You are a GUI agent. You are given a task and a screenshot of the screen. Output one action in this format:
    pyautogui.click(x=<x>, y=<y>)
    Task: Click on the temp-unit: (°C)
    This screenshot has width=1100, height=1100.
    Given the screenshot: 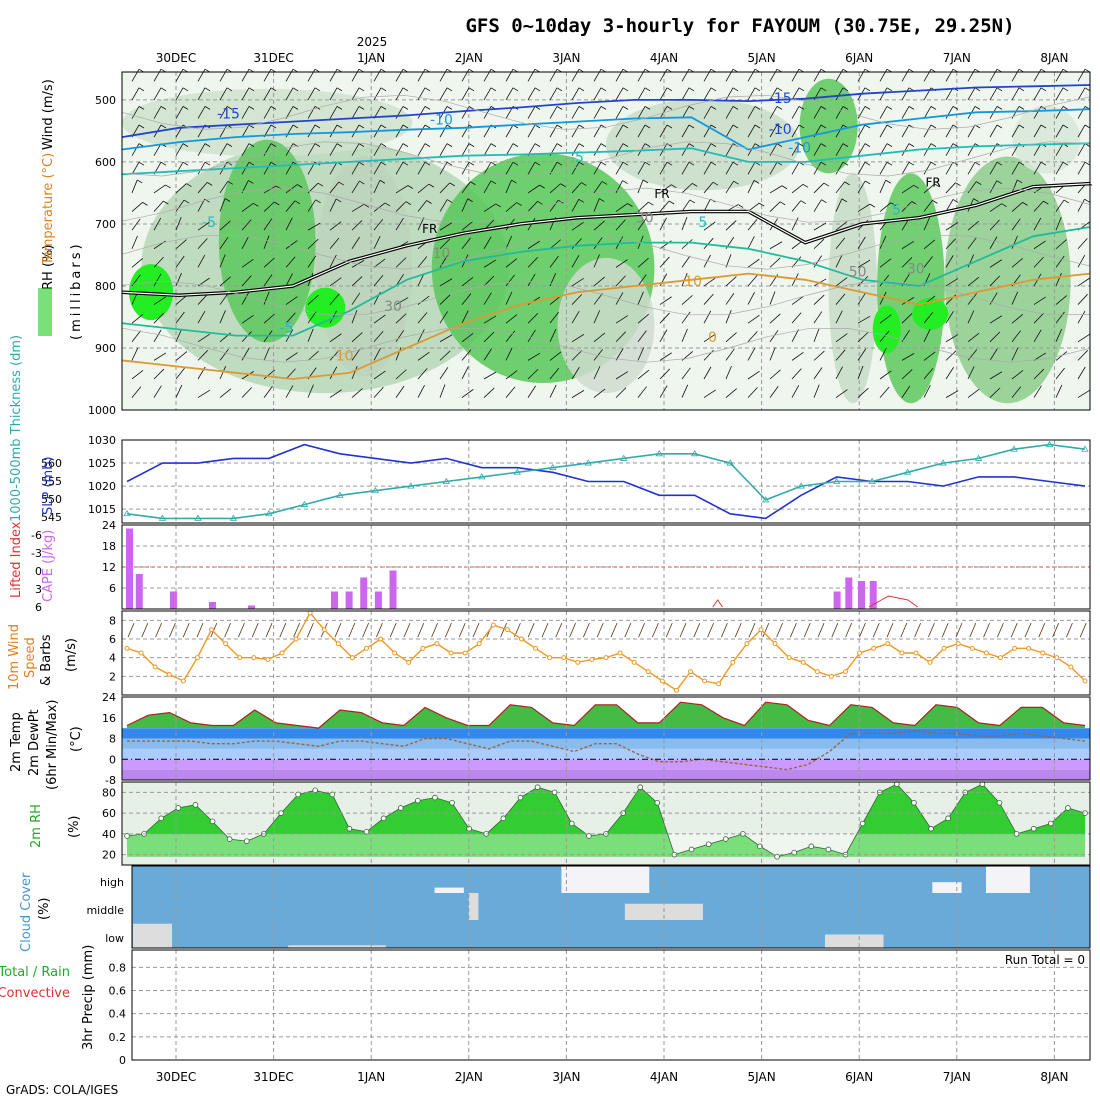 What is the action you would take?
    pyautogui.click(x=76, y=739)
    